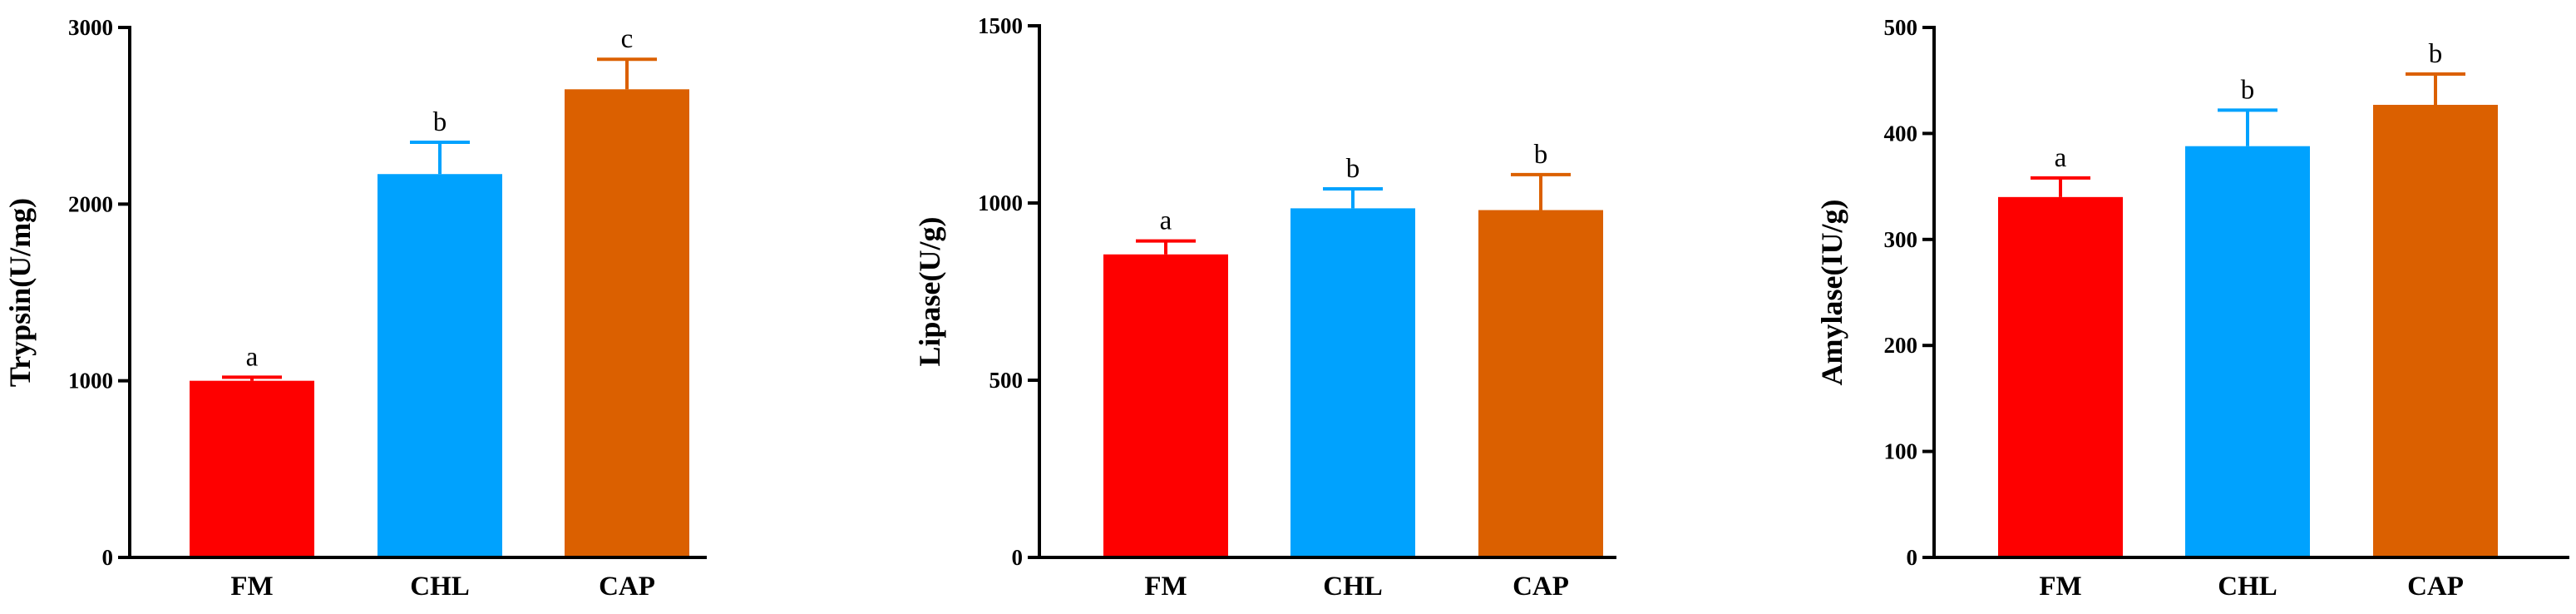  Describe the element at coordinates (90, 27) in the screenshot. I see `y-tick-label: 3000` at that location.